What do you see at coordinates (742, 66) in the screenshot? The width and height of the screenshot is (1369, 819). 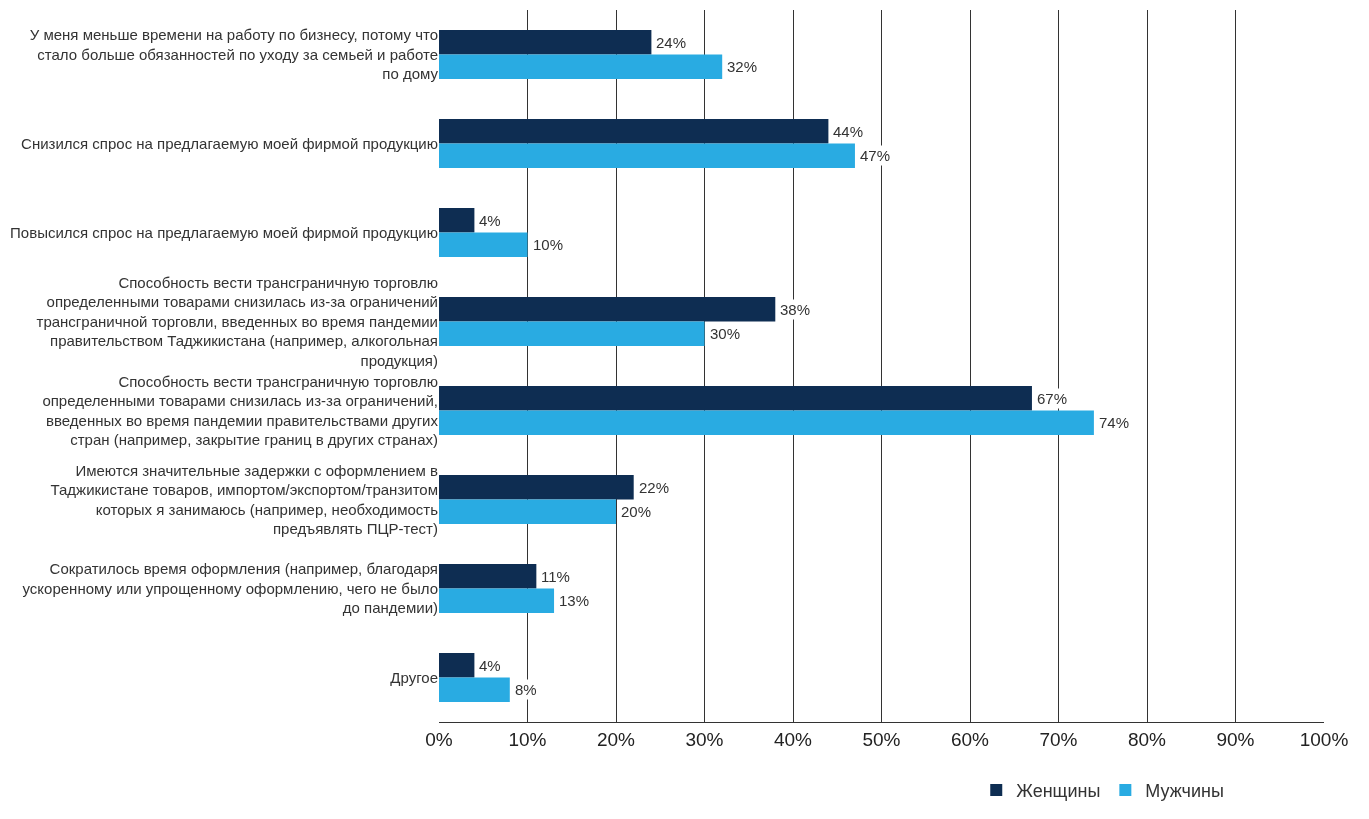 I see `data-label: 32%` at bounding box center [742, 66].